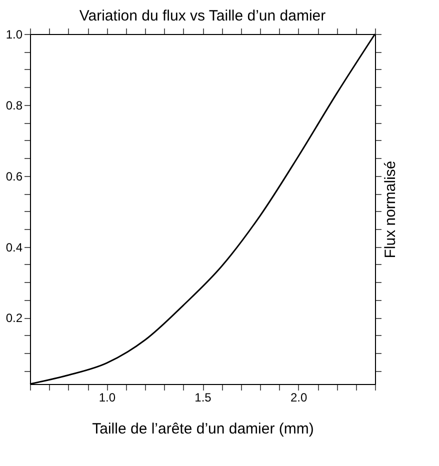 The width and height of the screenshot is (439, 466). I want to click on chart-title: Variation du flux vs Taille d’un damier, so click(202, 16).